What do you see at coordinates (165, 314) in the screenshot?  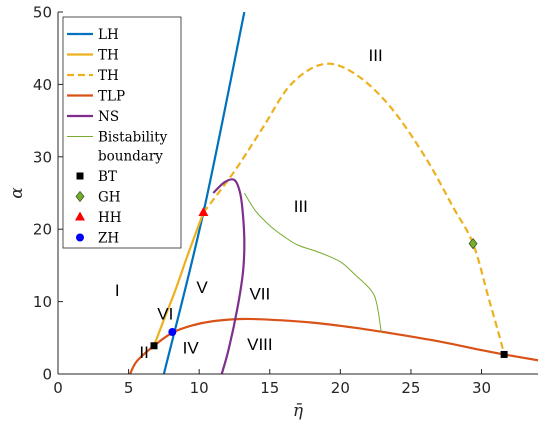 I see `region-label-vi: VI` at bounding box center [165, 314].